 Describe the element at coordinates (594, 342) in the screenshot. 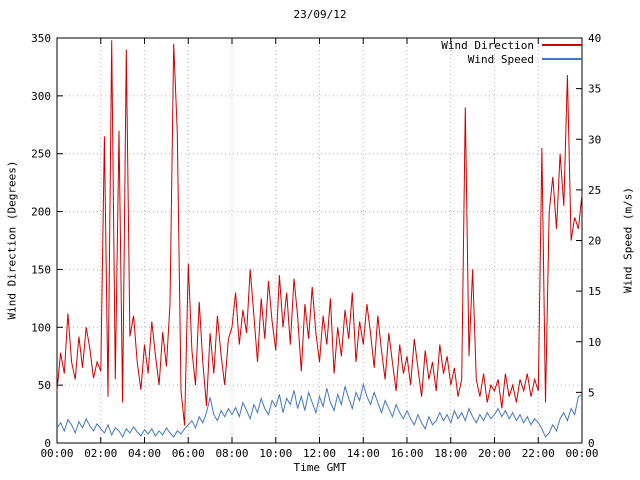

I see `y-right-tick-label: 10` at that location.